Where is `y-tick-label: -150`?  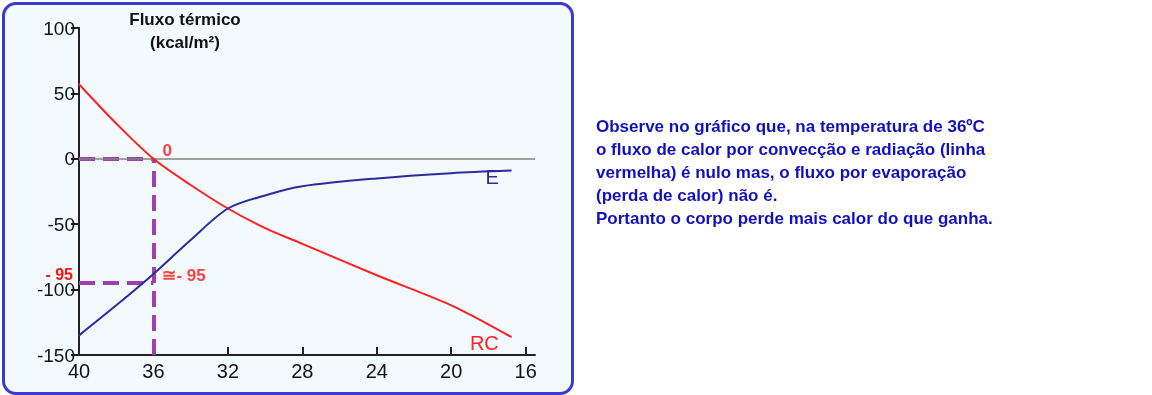
y-tick-label: -150 is located at coordinates (55, 355).